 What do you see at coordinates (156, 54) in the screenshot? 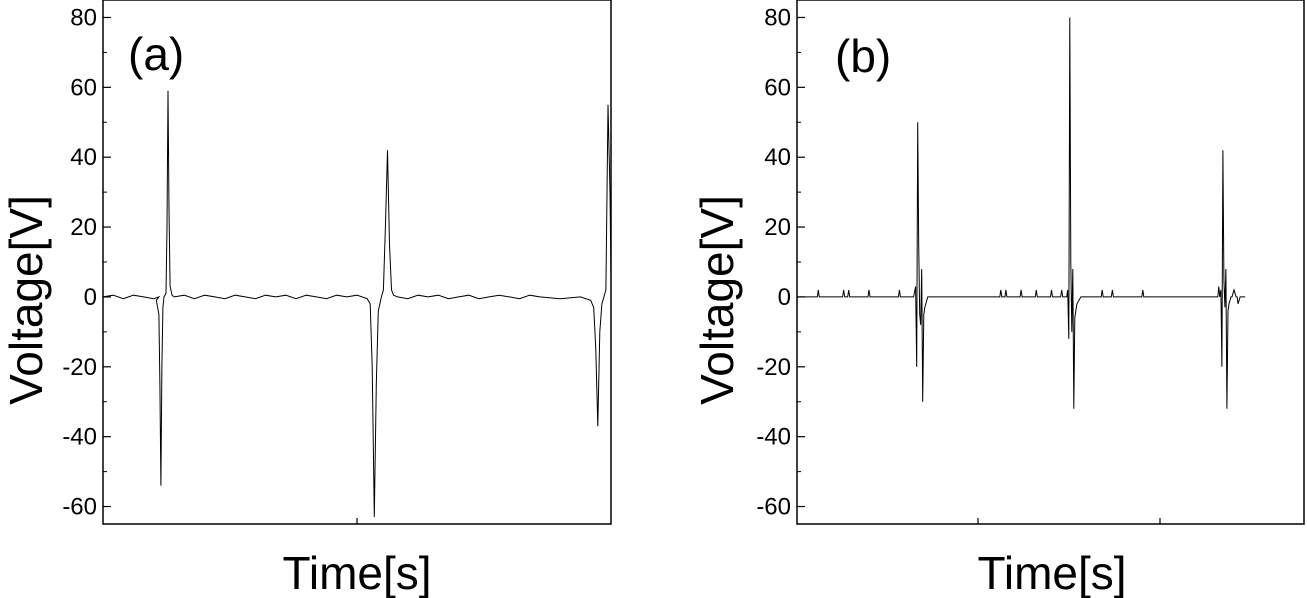
I see `panel-label: (a)` at bounding box center [156, 54].